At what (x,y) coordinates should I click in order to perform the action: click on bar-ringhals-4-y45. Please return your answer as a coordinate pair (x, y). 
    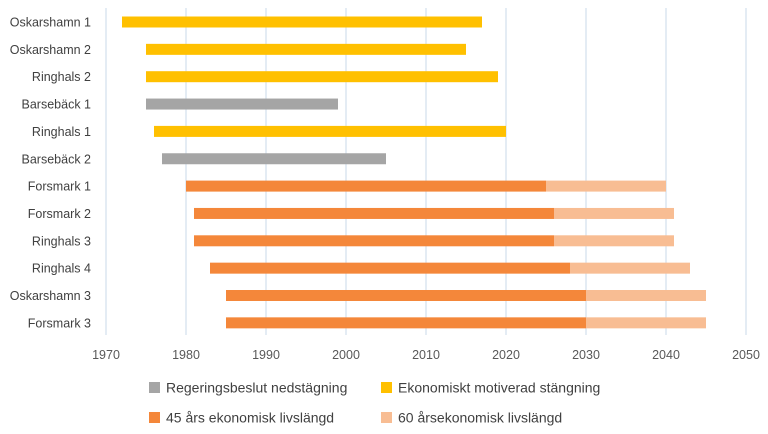
    Looking at the image, I should click on (390, 268).